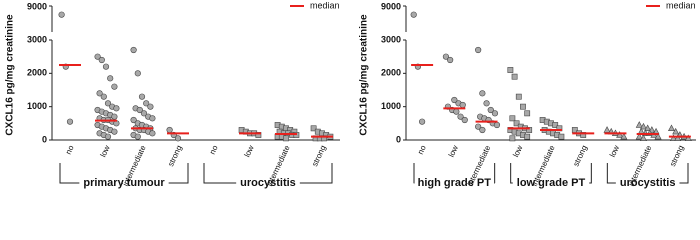 The height and width of the screenshot is (240, 700). What do you see at coordinates (551, 183) in the screenshot?
I see `group-label: low grade PT` at bounding box center [551, 183].